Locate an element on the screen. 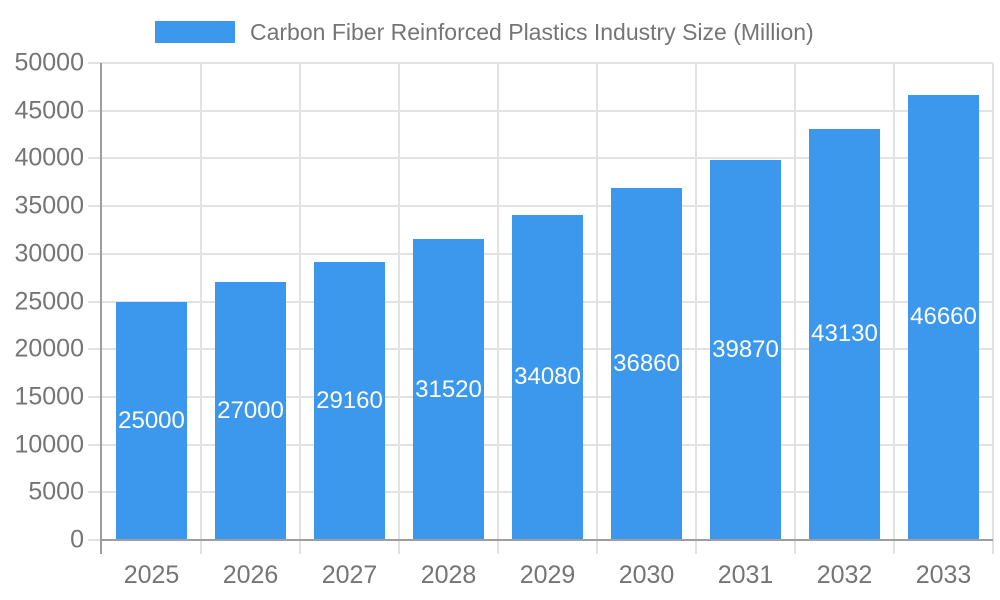 Image resolution: width=1000 pixels, height=600 pixels. y-tick-label: 0 is located at coordinates (77, 539).